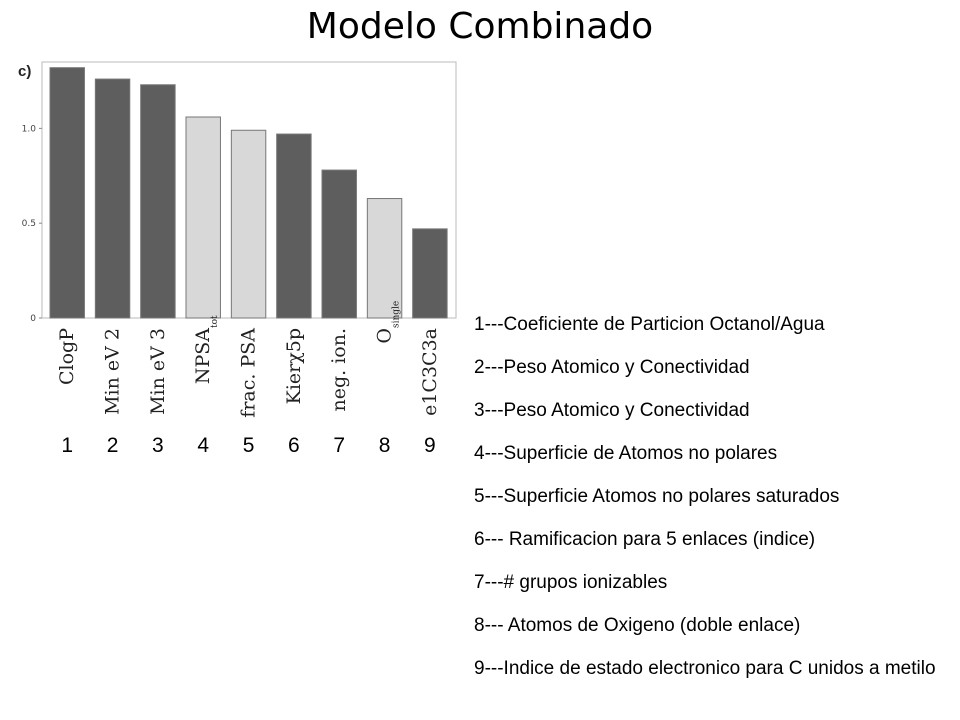 The image size is (960, 720). What do you see at coordinates (29, 129) in the screenshot?
I see `y-tick-label: 1.0` at bounding box center [29, 129].